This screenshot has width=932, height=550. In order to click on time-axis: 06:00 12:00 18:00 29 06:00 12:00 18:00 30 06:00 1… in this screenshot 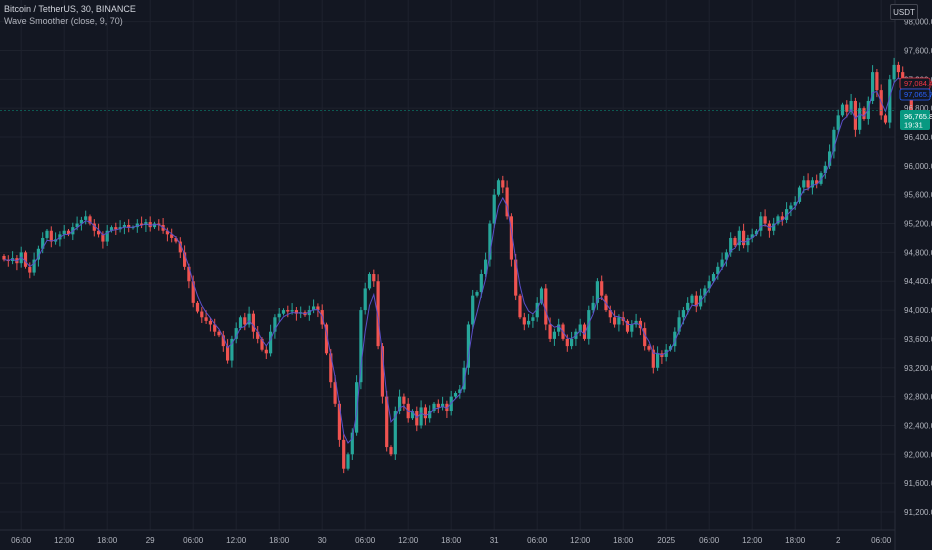, I will do `click(451, 540)`.